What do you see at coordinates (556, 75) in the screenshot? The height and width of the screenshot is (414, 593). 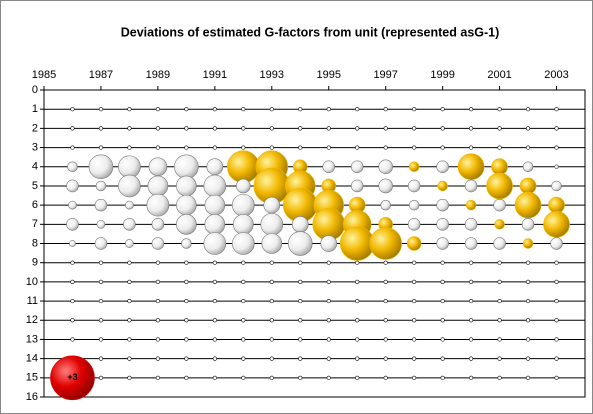 I see `x-tick-label: 2003` at bounding box center [556, 75].